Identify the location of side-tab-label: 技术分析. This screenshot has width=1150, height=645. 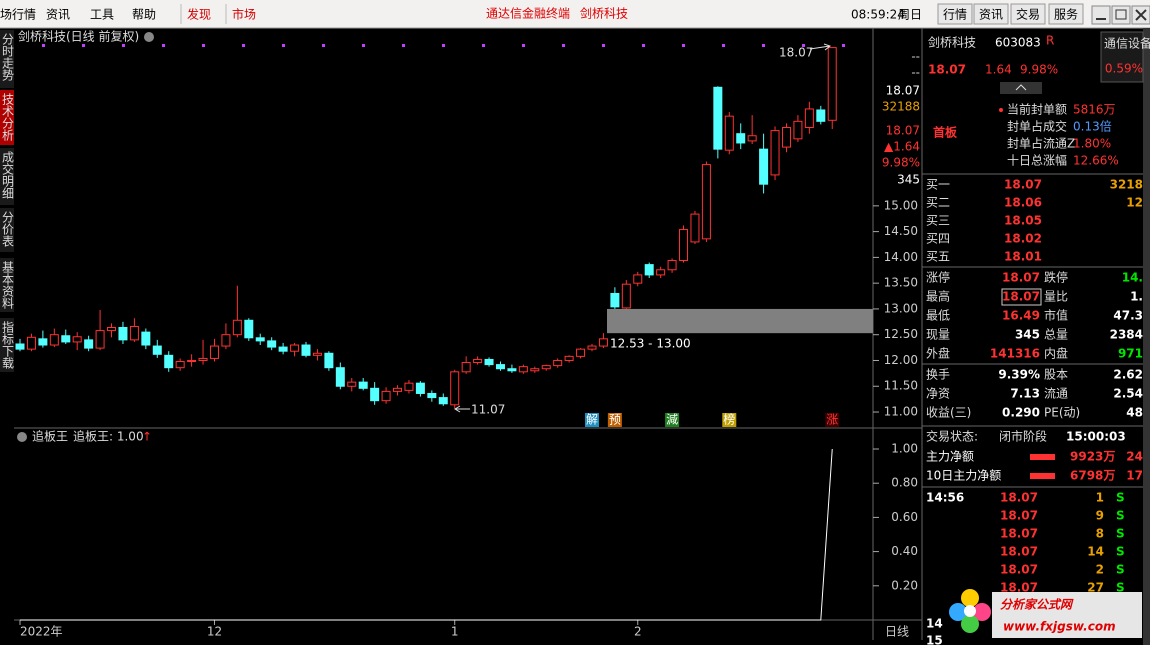
(8, 117).